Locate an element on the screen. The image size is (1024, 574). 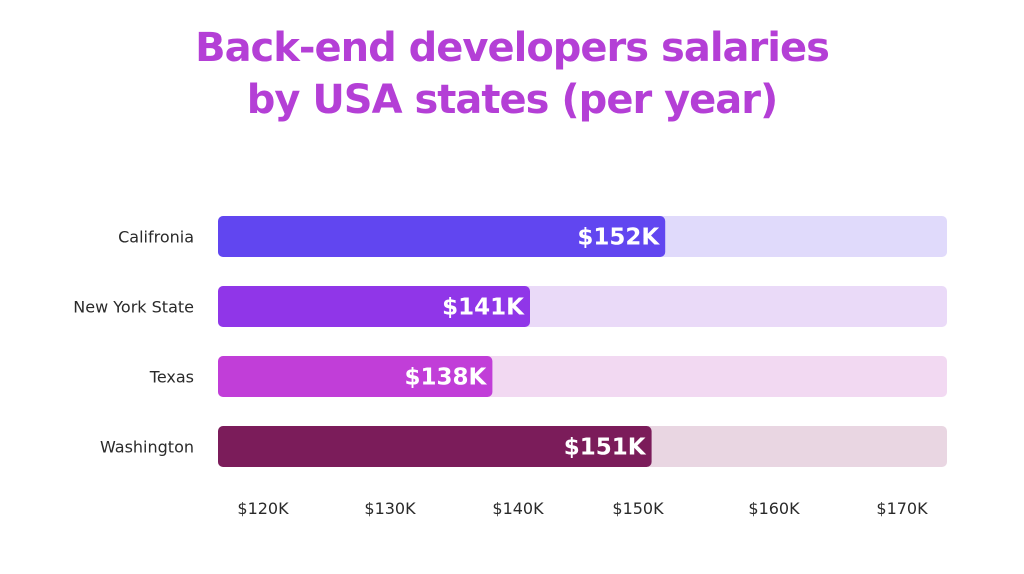
category-label: New York State is located at coordinates (133, 307).